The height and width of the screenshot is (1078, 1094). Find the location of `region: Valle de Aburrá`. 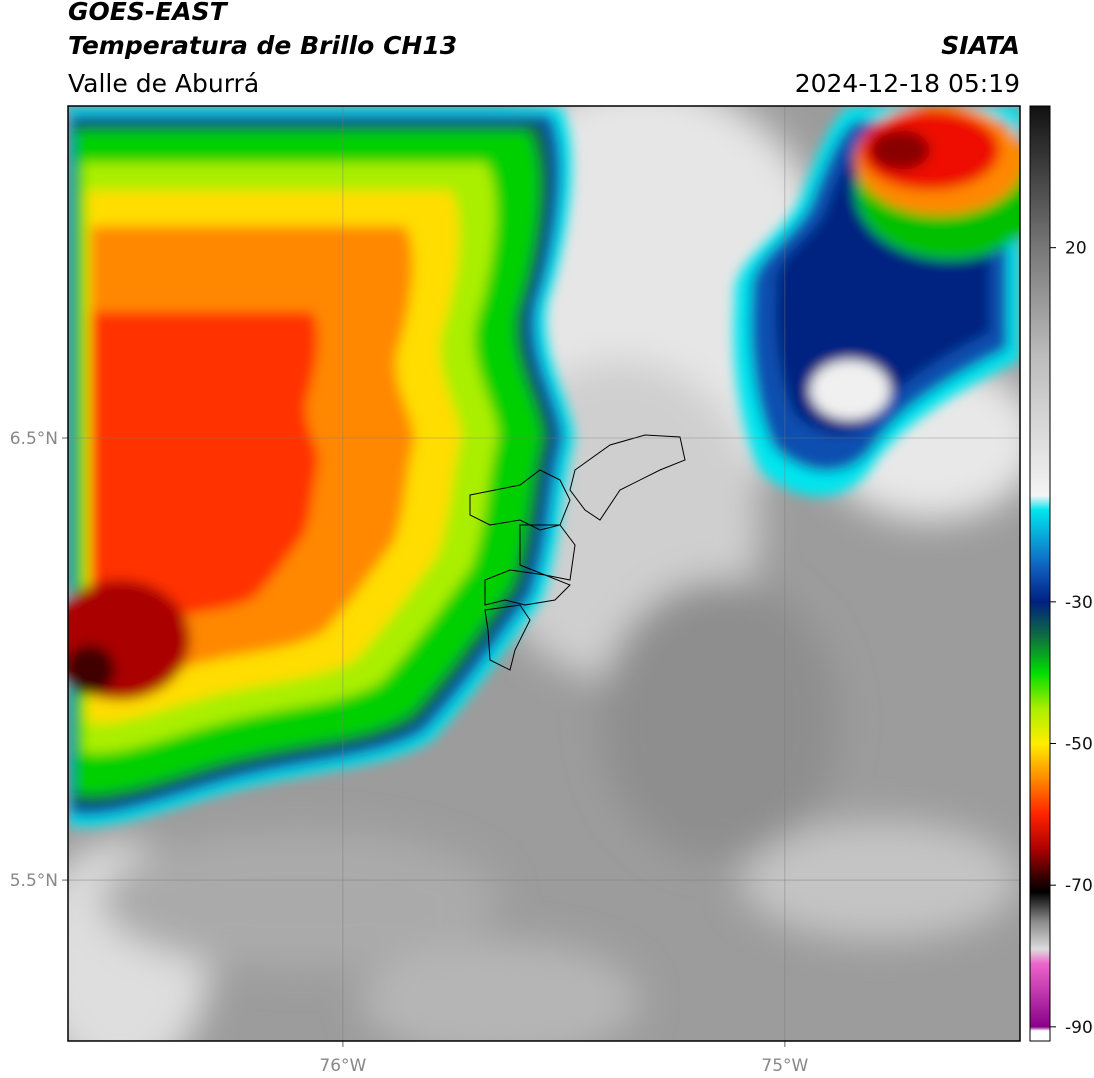

region: Valle de Aburrá is located at coordinates (163, 83).